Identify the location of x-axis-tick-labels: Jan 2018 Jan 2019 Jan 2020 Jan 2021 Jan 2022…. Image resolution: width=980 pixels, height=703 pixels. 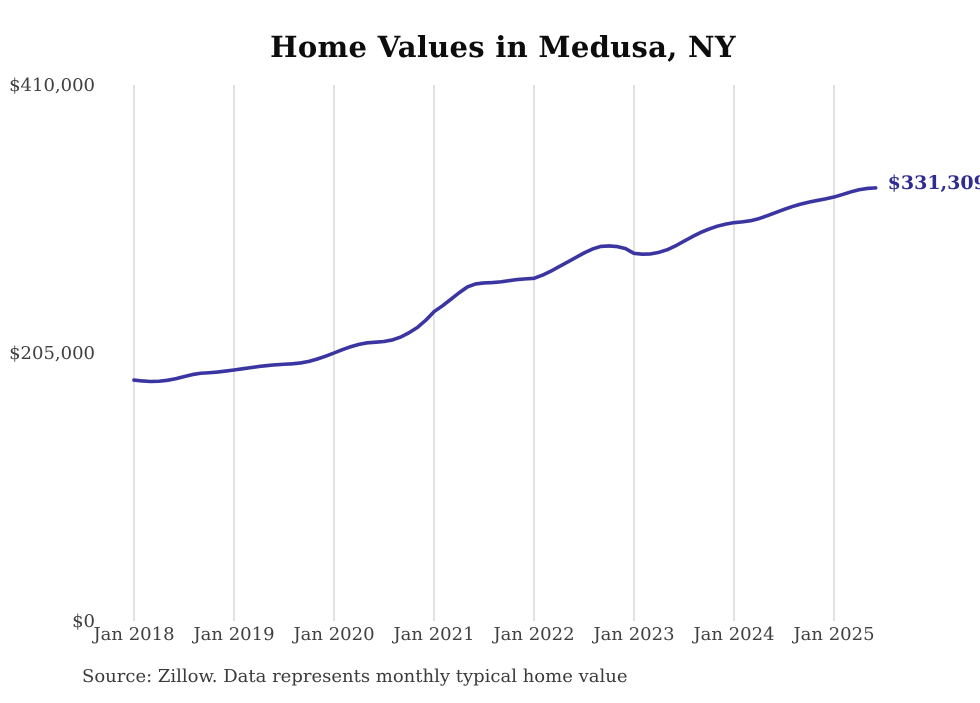
(482, 634).